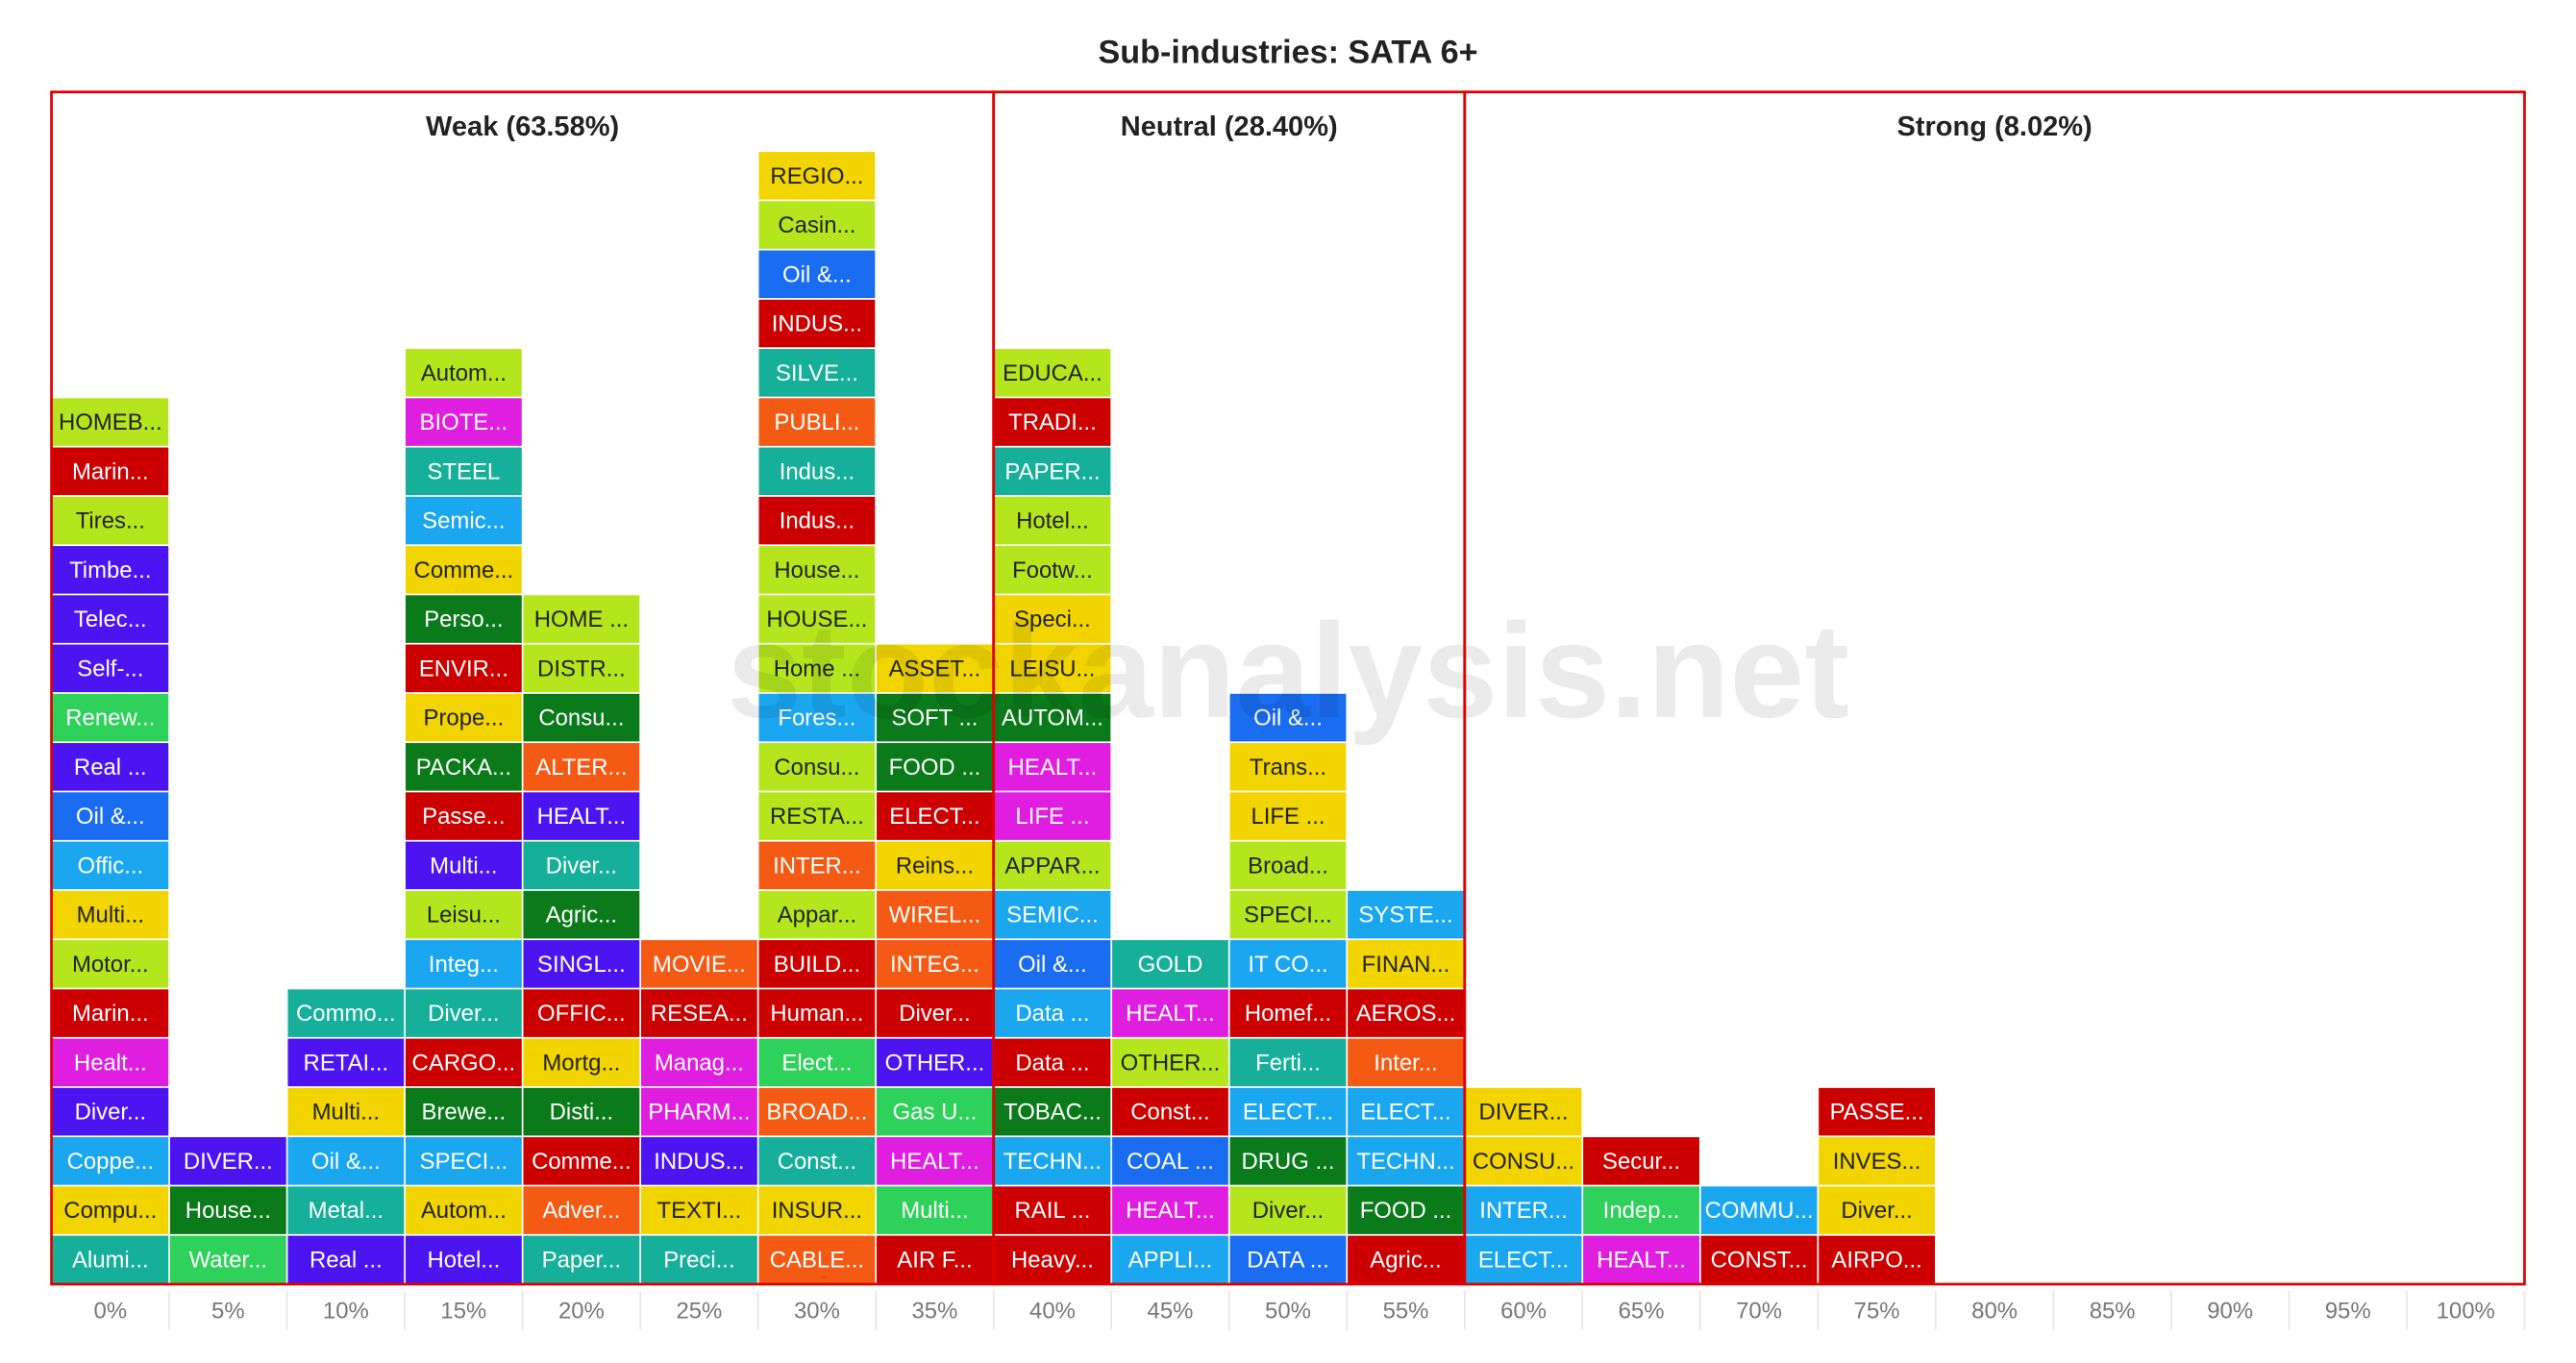 The width and height of the screenshot is (2576, 1363). I want to click on section-label: Neutral (28.40%), so click(1229, 127).